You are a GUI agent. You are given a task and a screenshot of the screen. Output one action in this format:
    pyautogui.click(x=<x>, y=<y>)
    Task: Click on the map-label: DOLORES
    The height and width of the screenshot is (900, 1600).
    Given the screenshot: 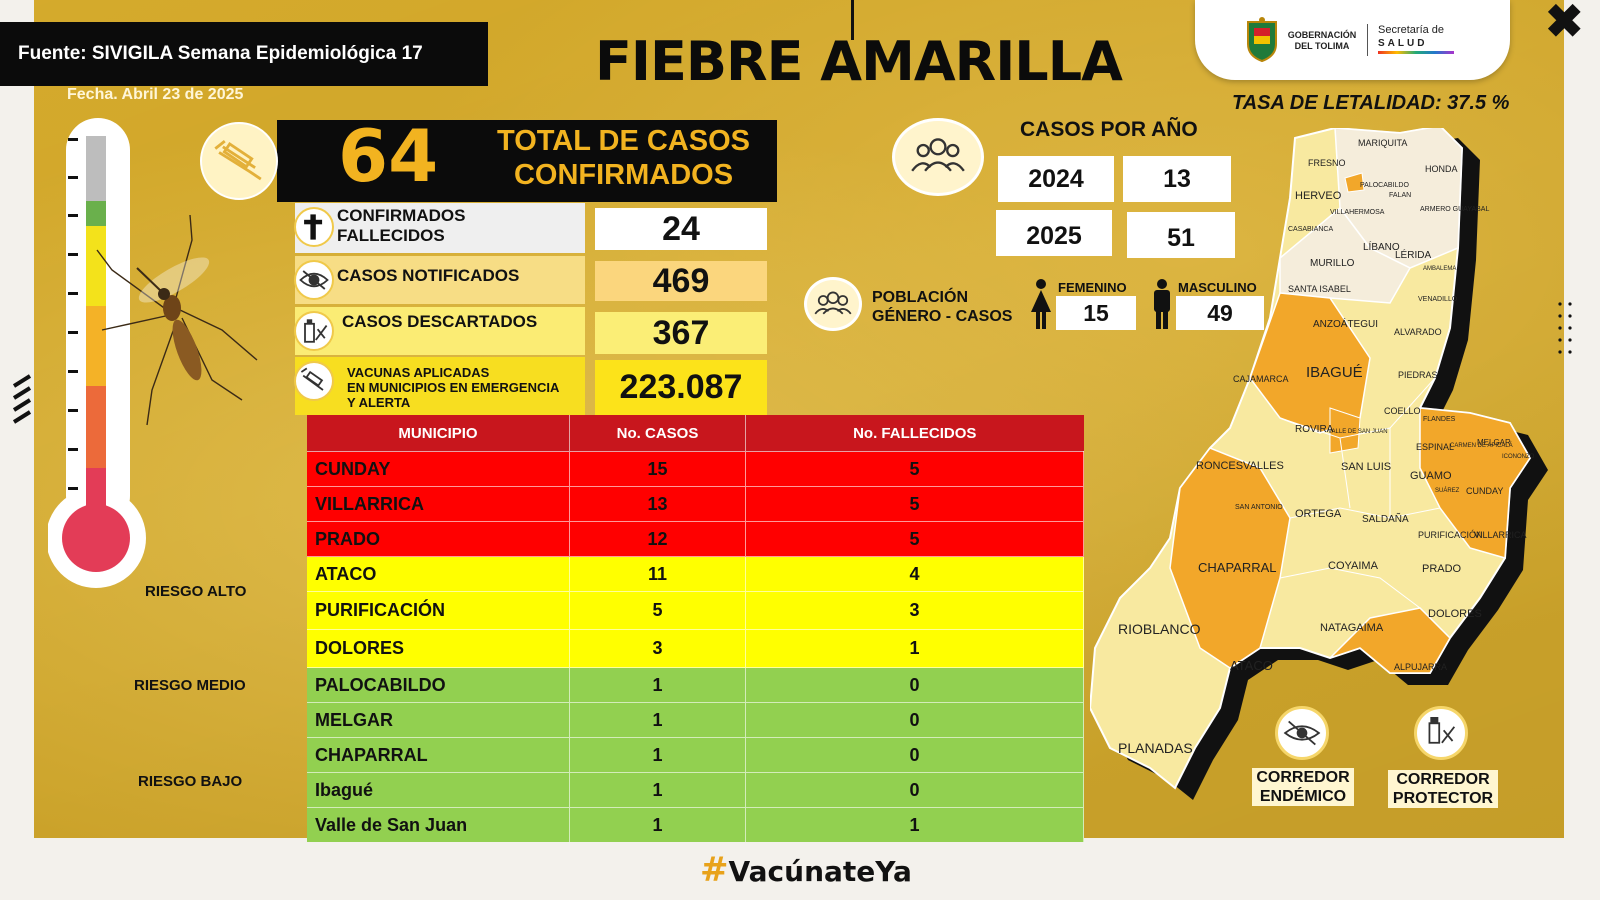 What is the action you would take?
    pyautogui.click(x=1455, y=614)
    